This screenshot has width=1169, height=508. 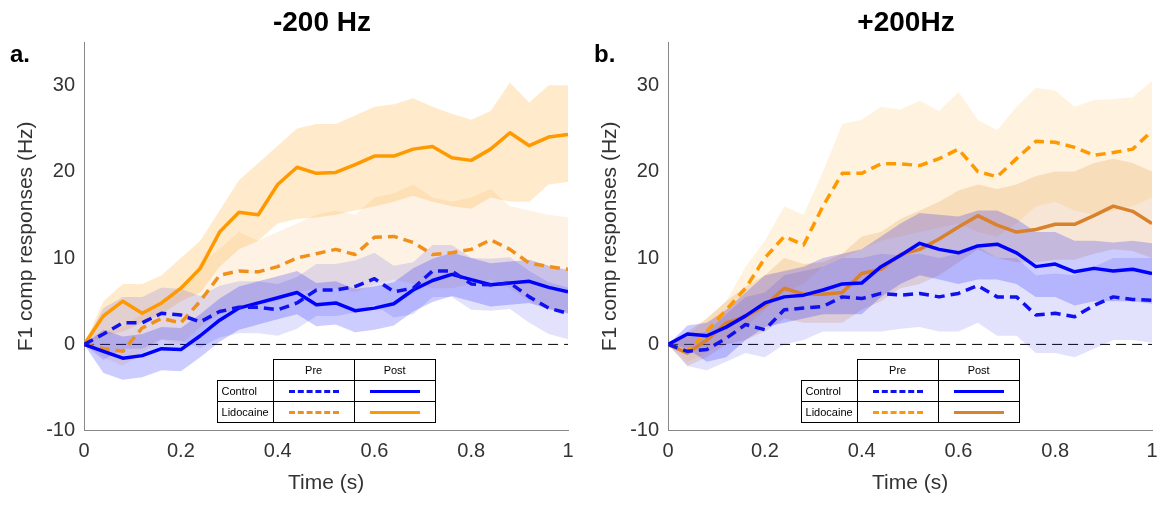 I want to click on text: a., so click(x=20, y=54).